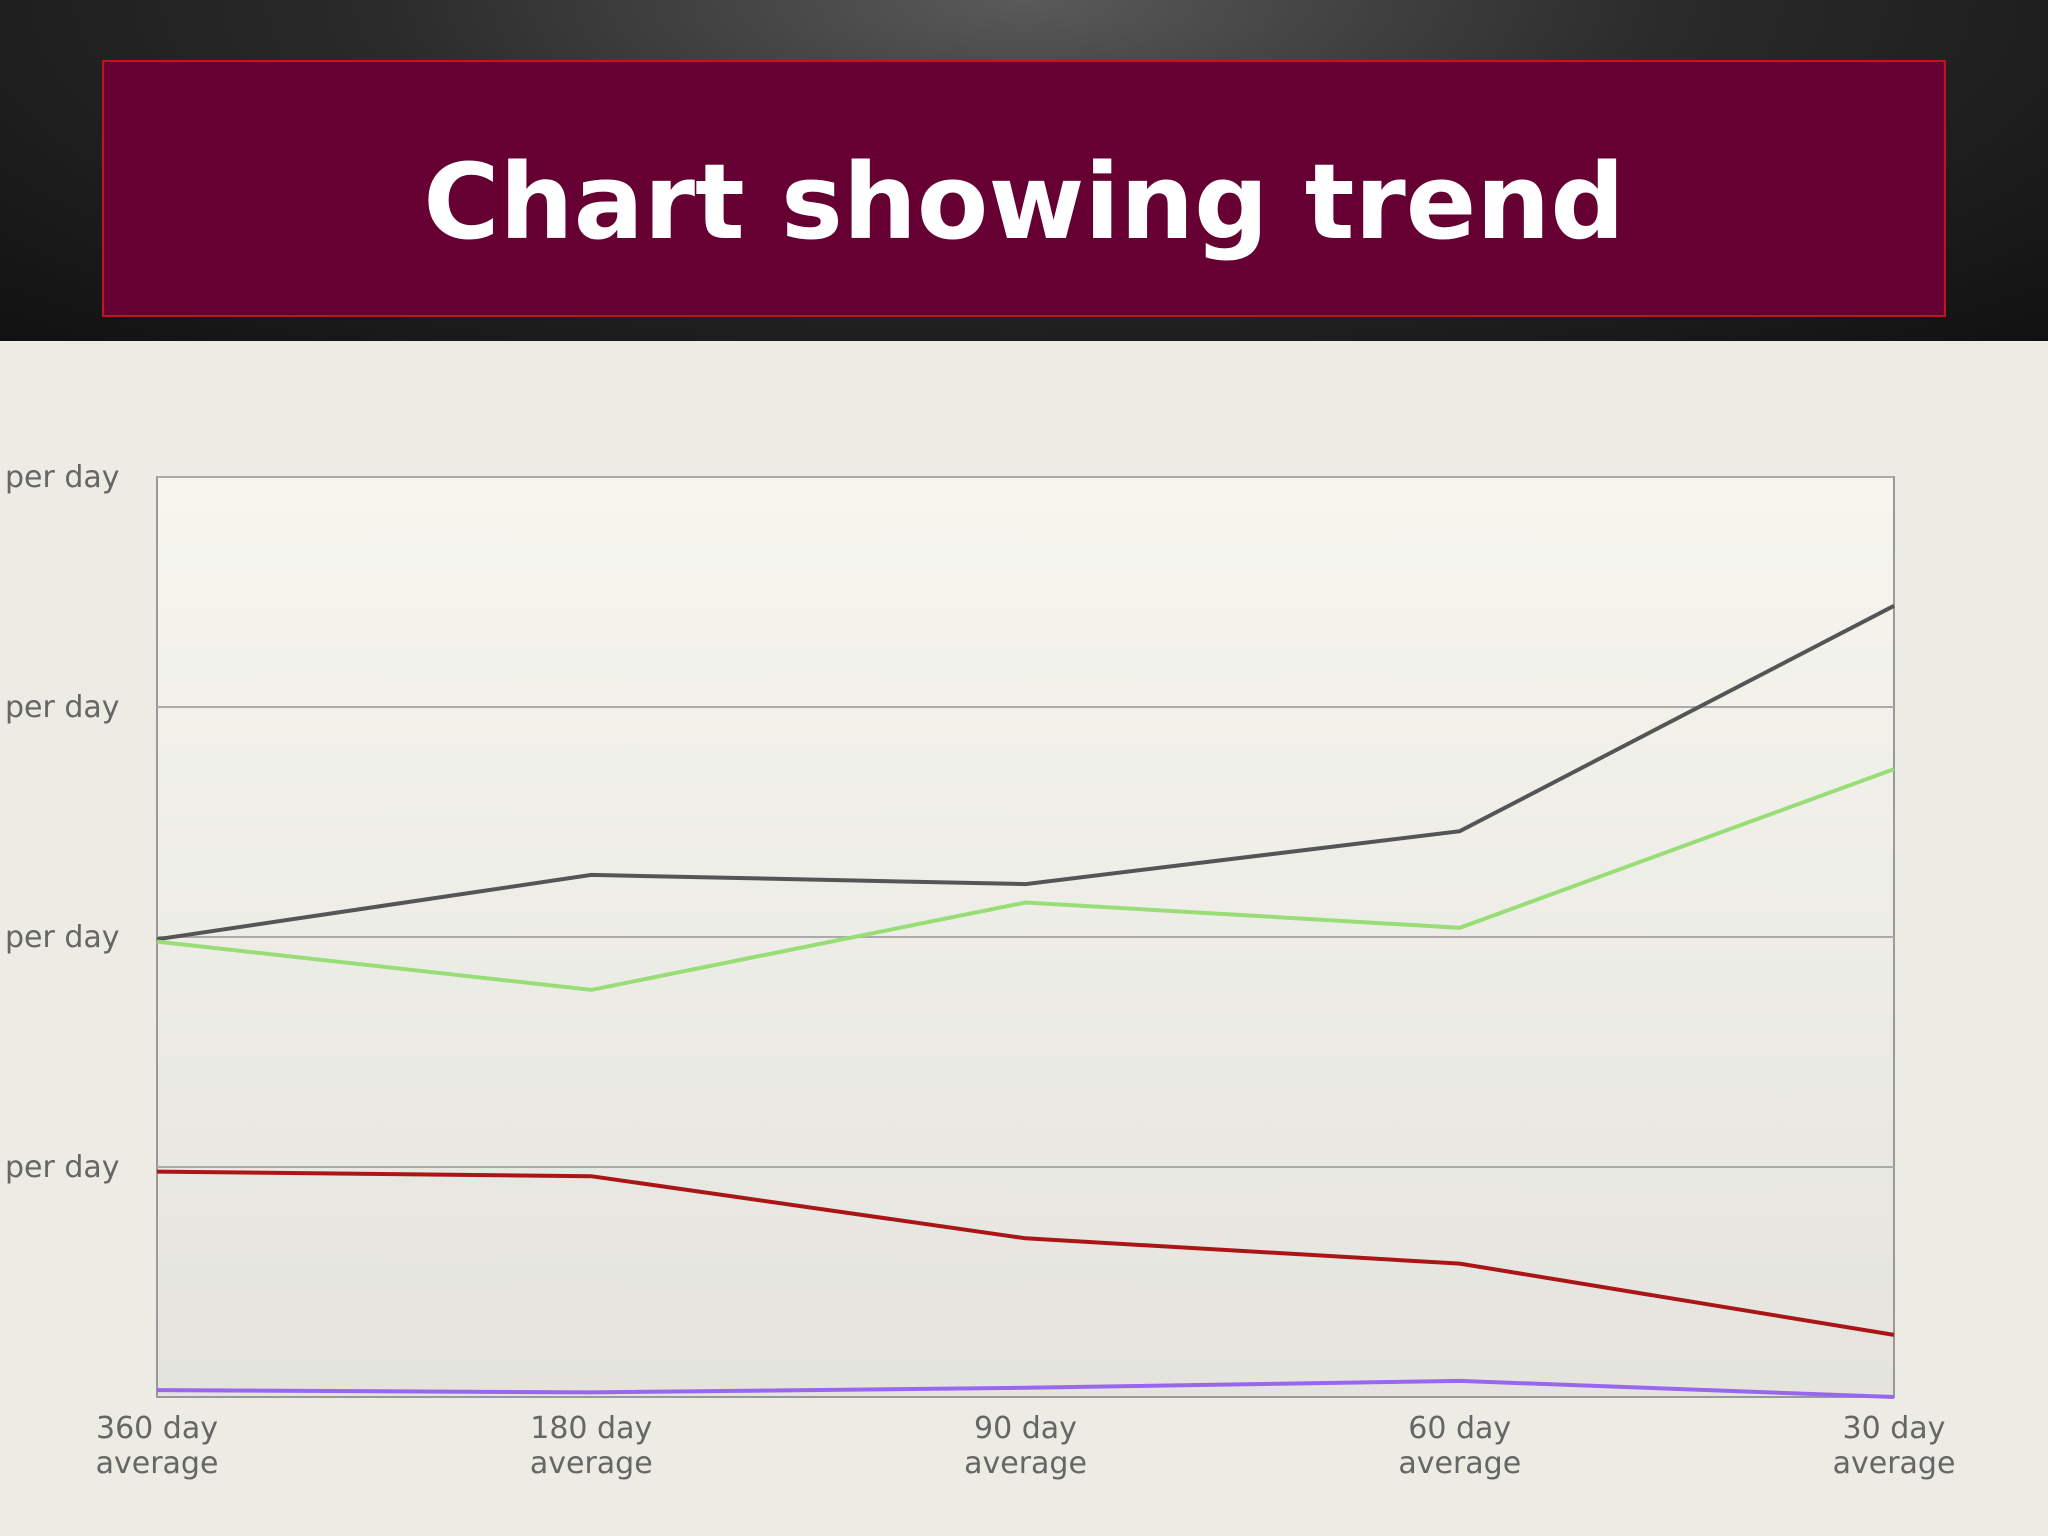  What do you see at coordinates (1024, 202) in the screenshot?
I see `title: Chart showing trend` at bounding box center [1024, 202].